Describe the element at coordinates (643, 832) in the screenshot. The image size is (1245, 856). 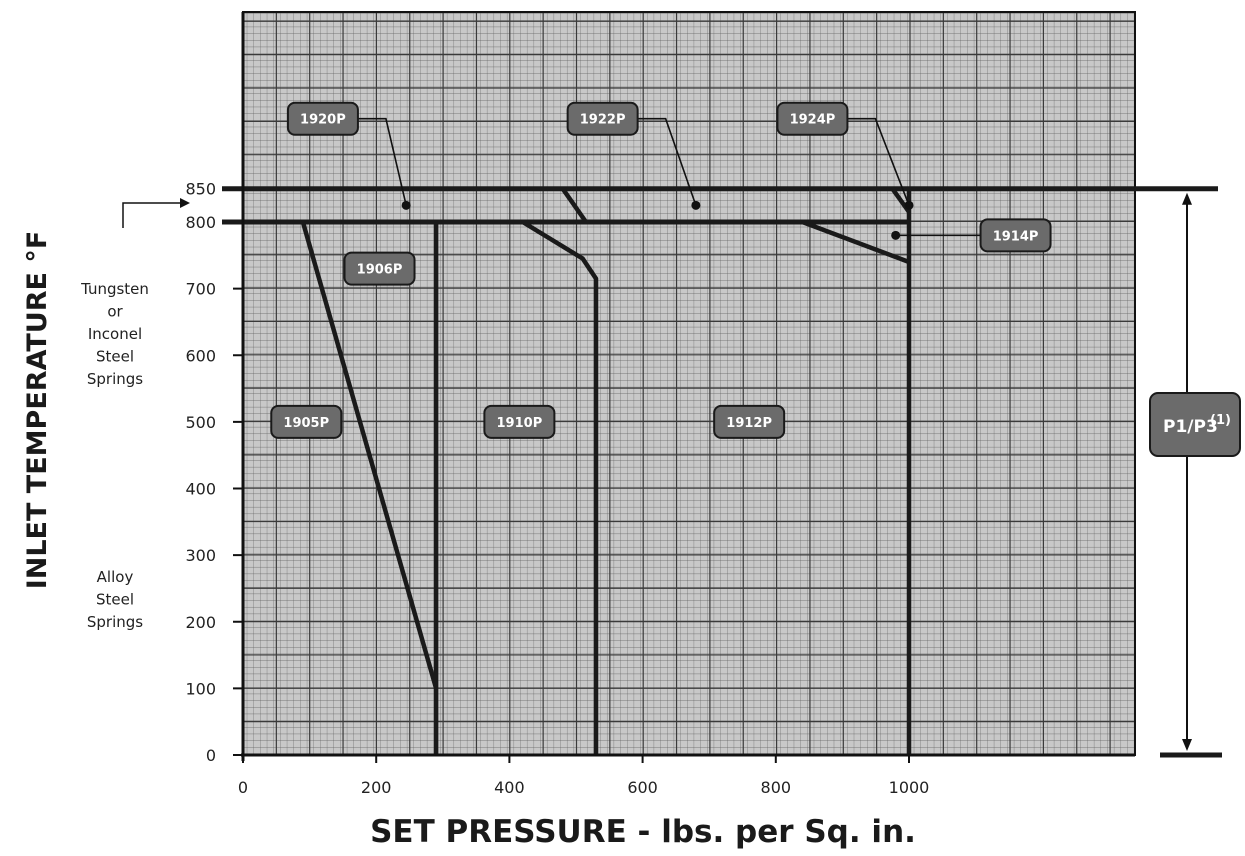
I see `x-axis-title: SET PRESSURE - lbs. per Sq. in.` at that location.